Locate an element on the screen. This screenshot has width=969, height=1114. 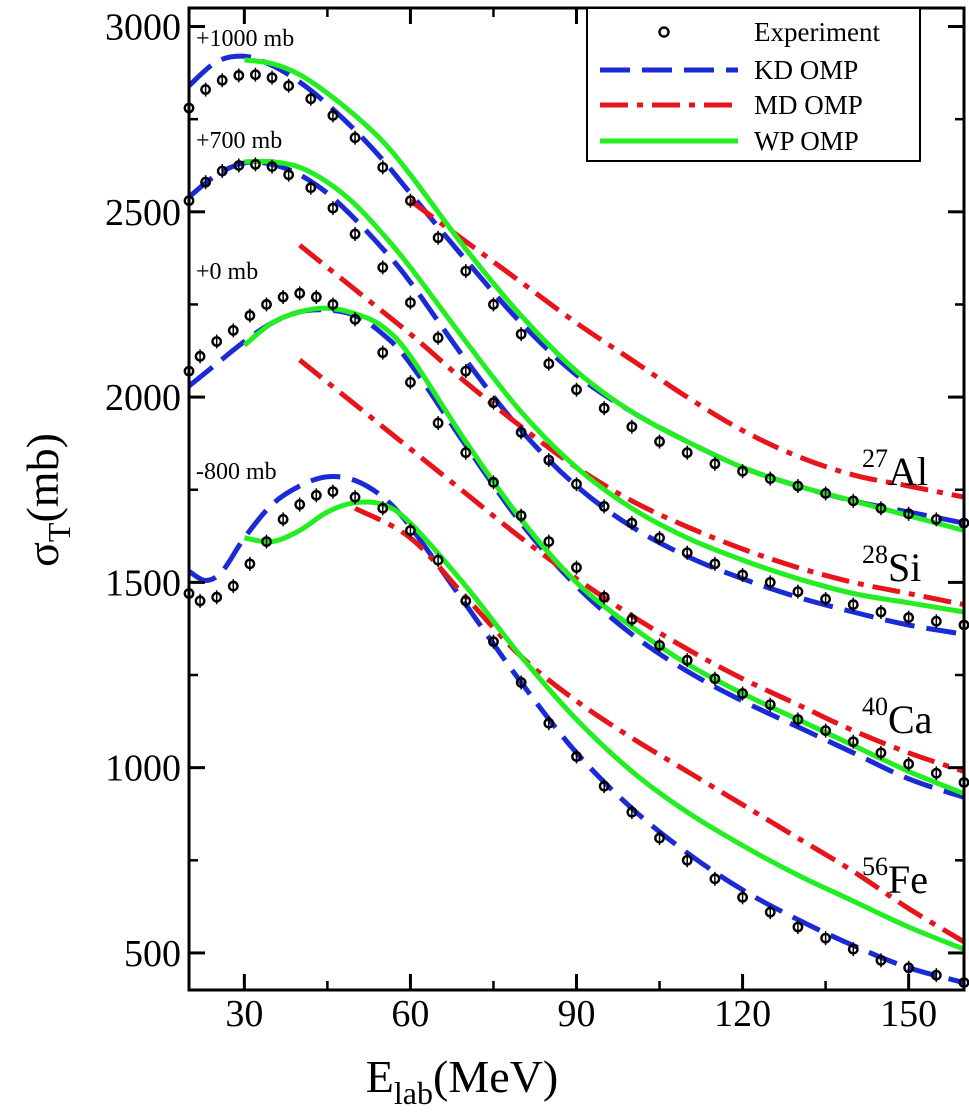
legend-box is located at coordinates (753, 84).